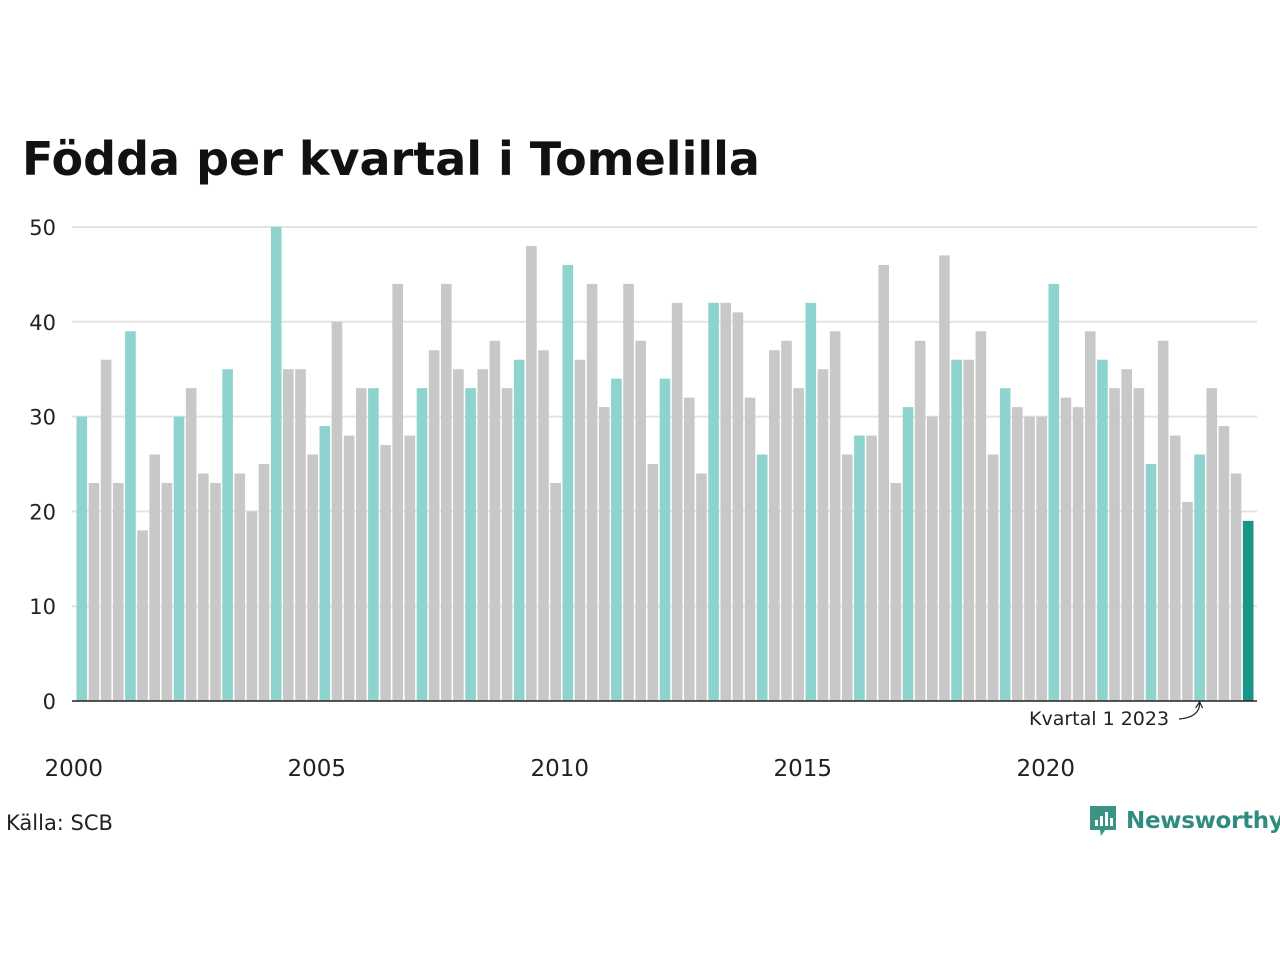 Image resolution: width=1280 pixels, height=960 pixels. I want to click on bar: 2001 K3: 26, so click(154, 577).